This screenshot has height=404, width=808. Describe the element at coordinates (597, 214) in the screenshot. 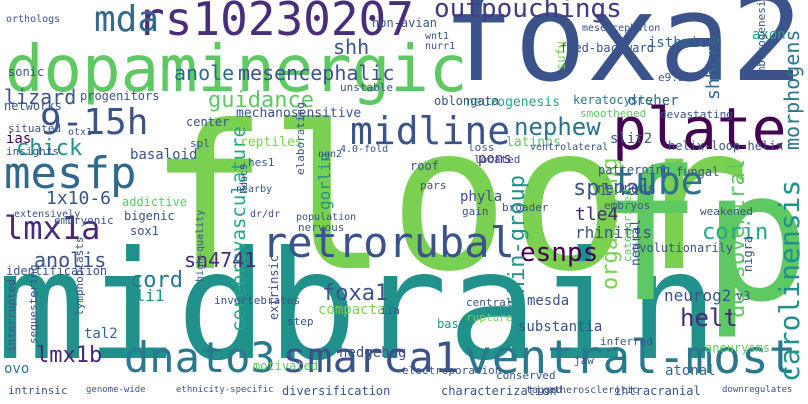

I see `word: tle4` at that location.